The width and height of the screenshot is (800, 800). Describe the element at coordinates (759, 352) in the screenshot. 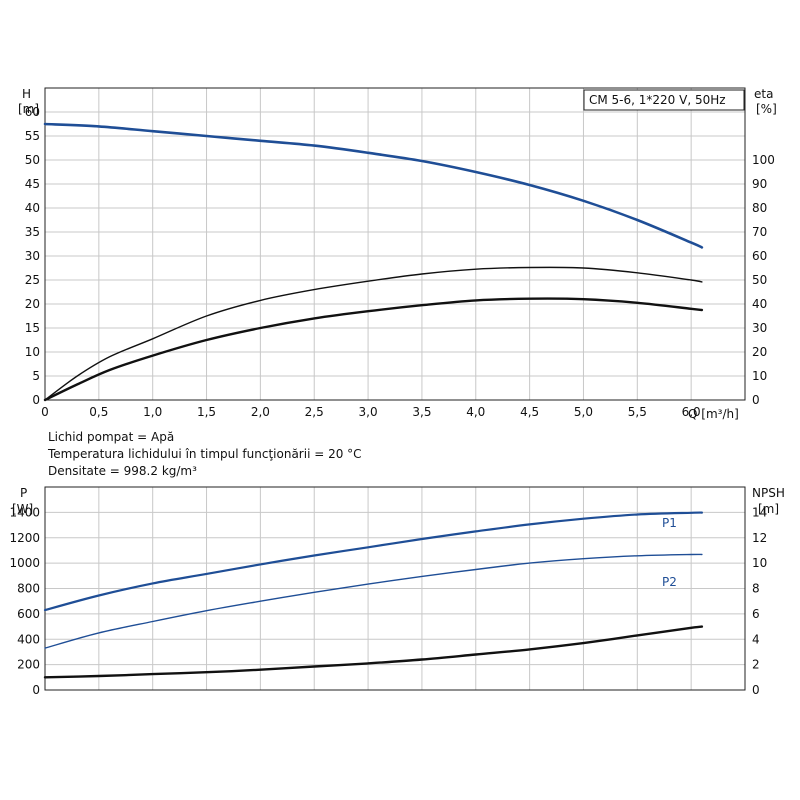

I see `top-y-right-tick: 20` at that location.